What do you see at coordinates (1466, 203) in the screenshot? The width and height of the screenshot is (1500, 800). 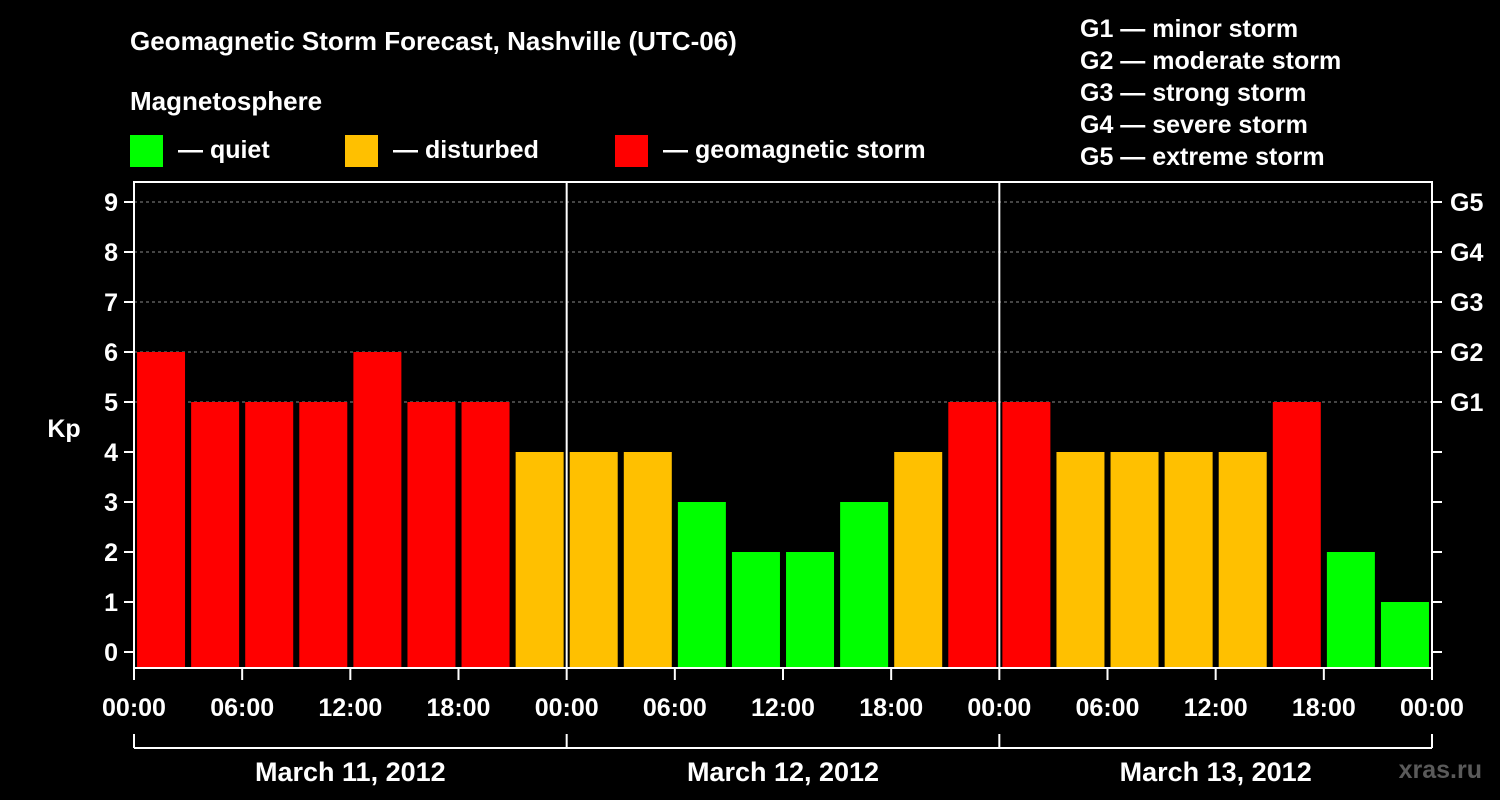 I see `g-scale-label: G5` at bounding box center [1466, 203].